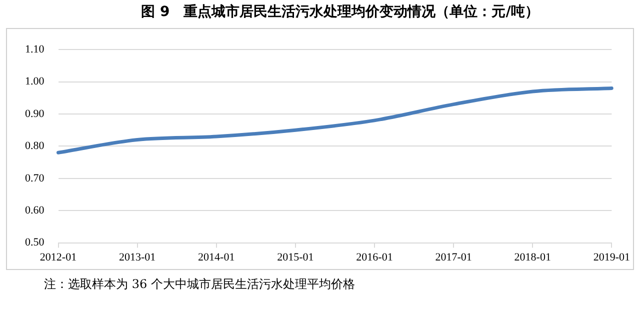 This screenshot has height=332, width=640. What do you see at coordinates (58, 257) in the screenshot?
I see `x-tick-label: 2012-01` at bounding box center [58, 257].